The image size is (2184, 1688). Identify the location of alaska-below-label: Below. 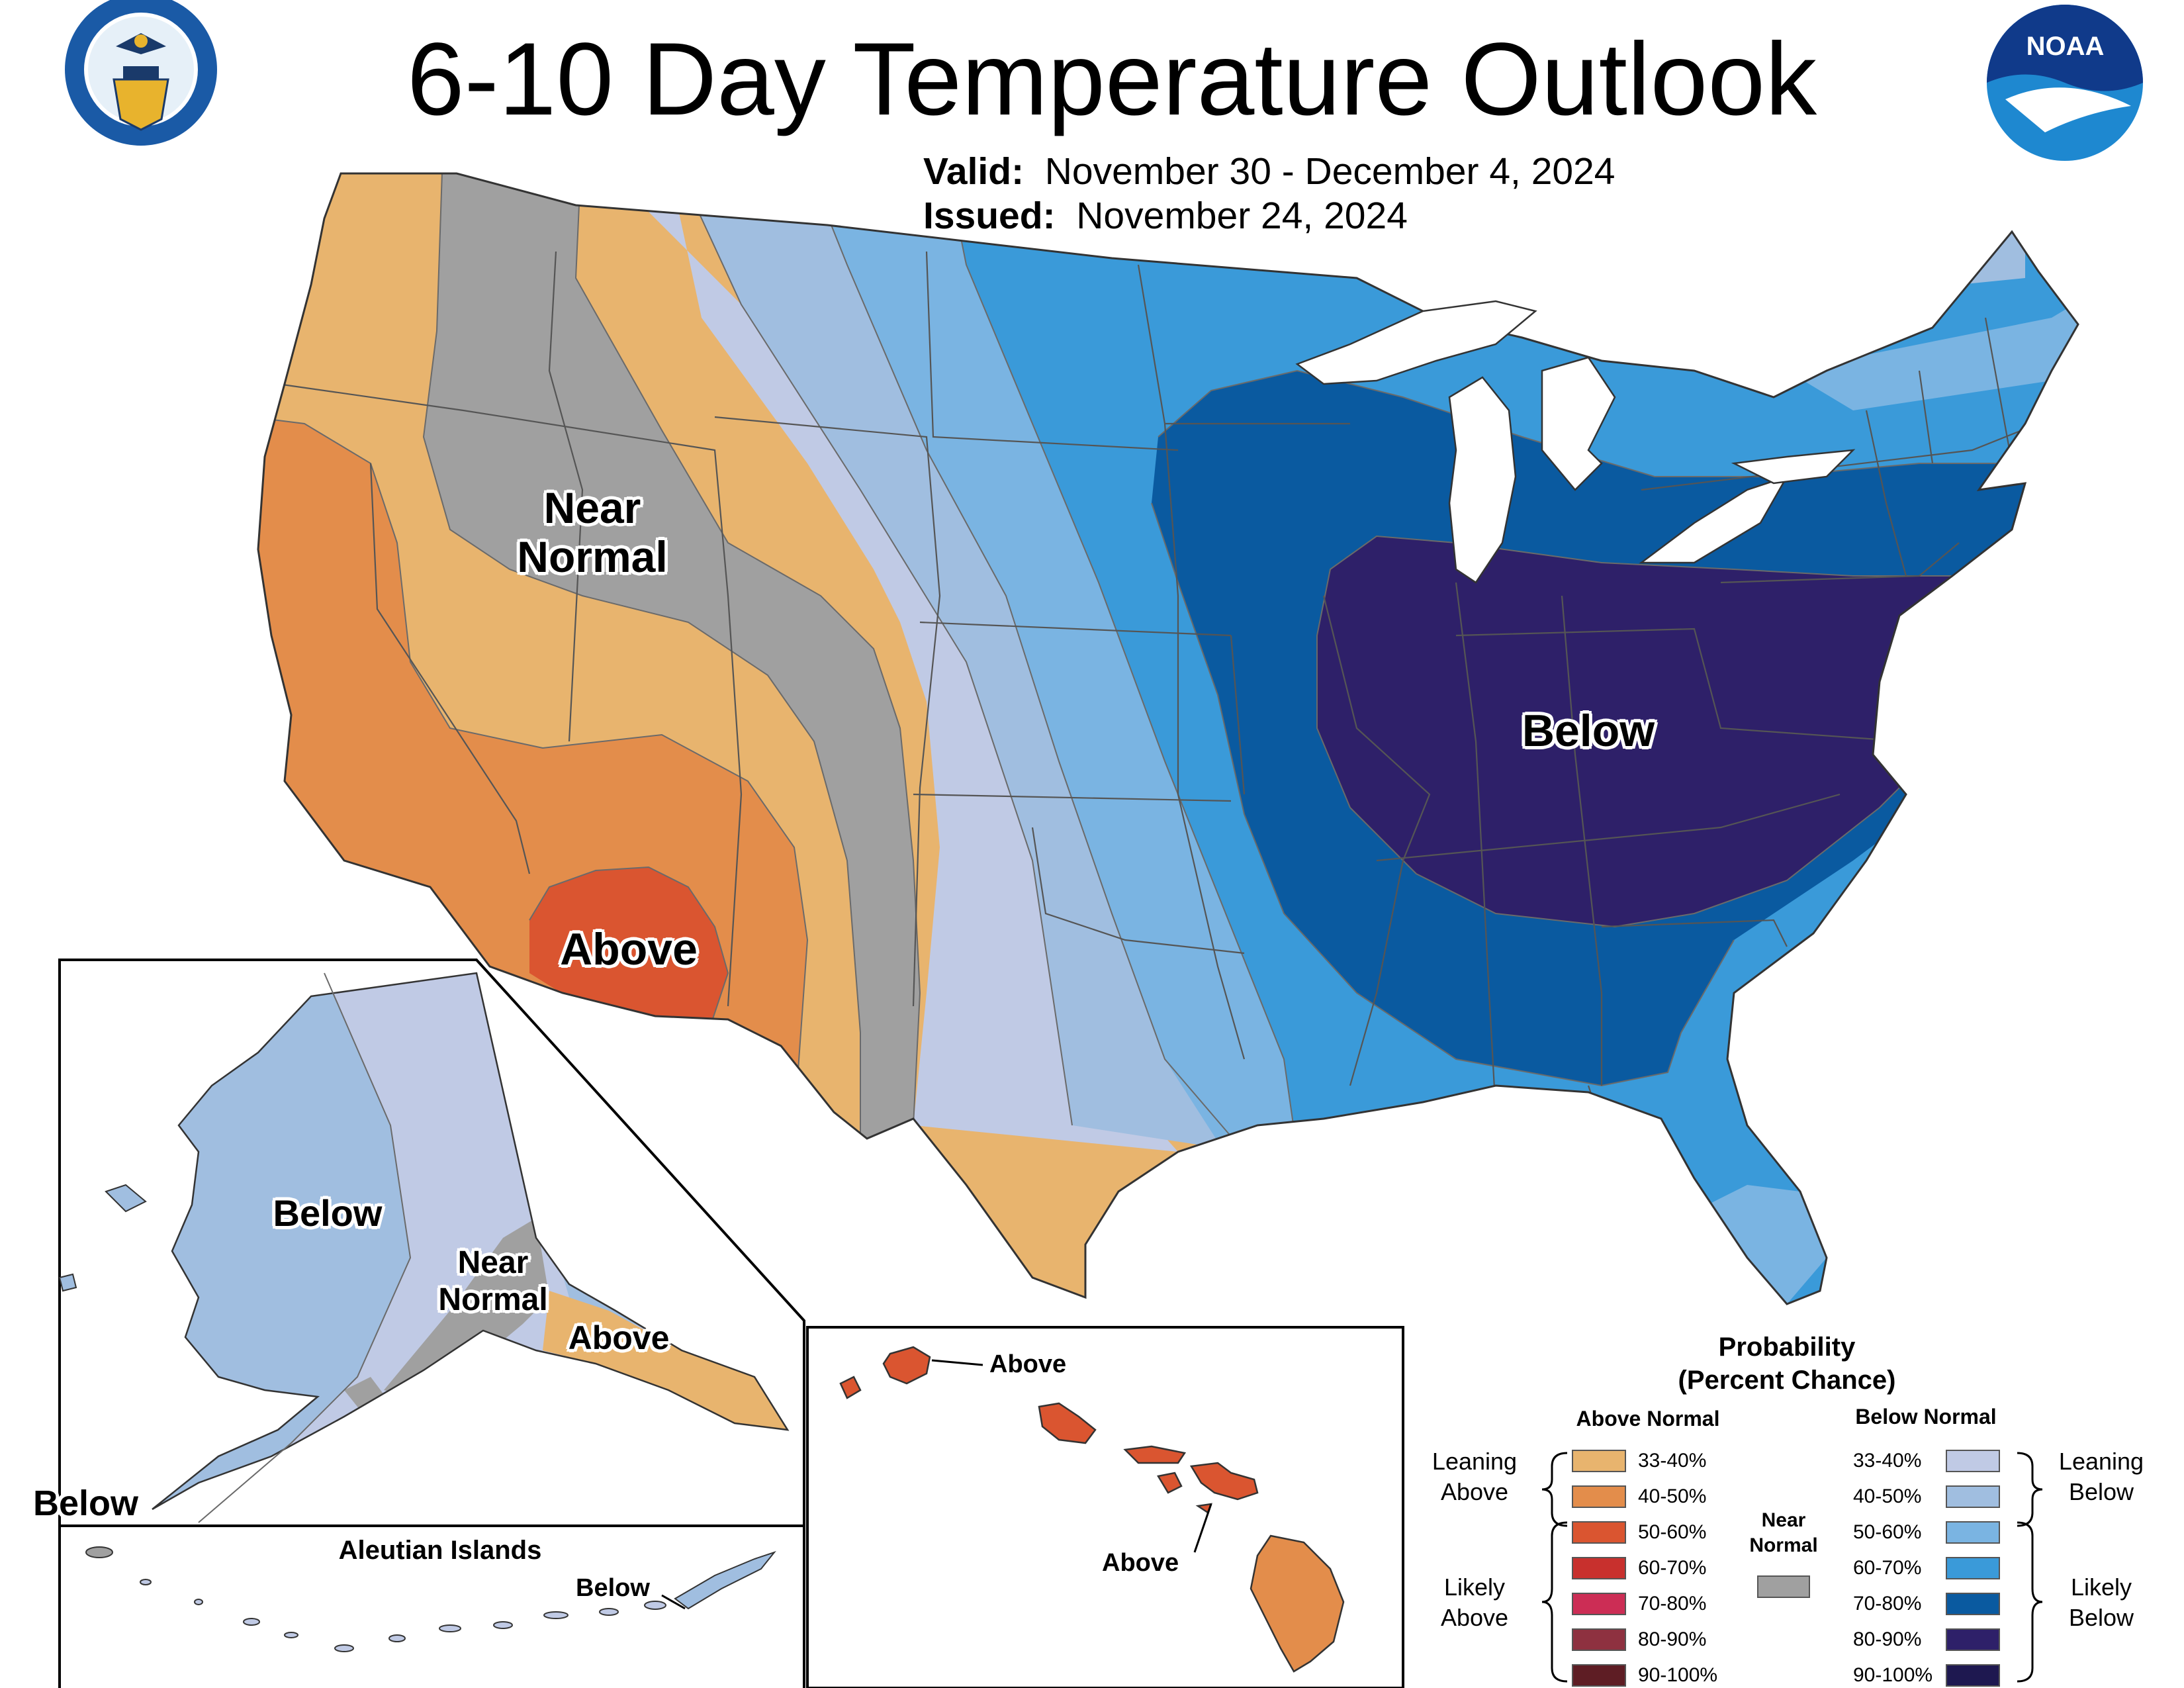
(328, 1213).